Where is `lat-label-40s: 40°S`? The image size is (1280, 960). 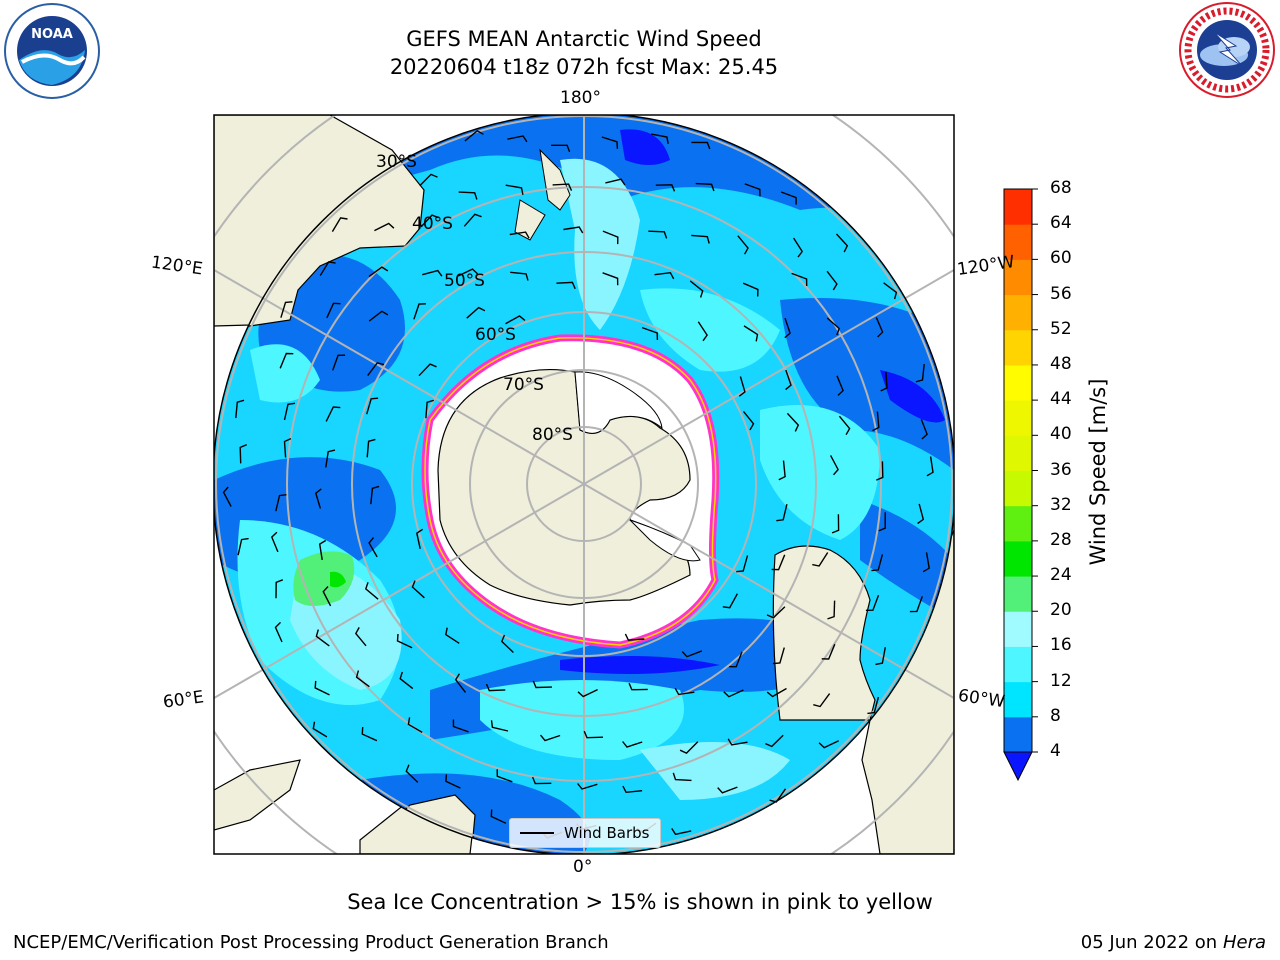
lat-label-40s: 40°S is located at coordinates (432, 224).